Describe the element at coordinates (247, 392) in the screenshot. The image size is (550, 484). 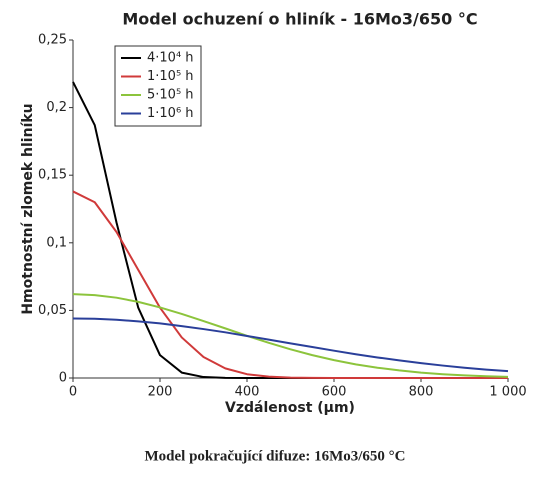
I see `x-tick-label: 400` at that location.